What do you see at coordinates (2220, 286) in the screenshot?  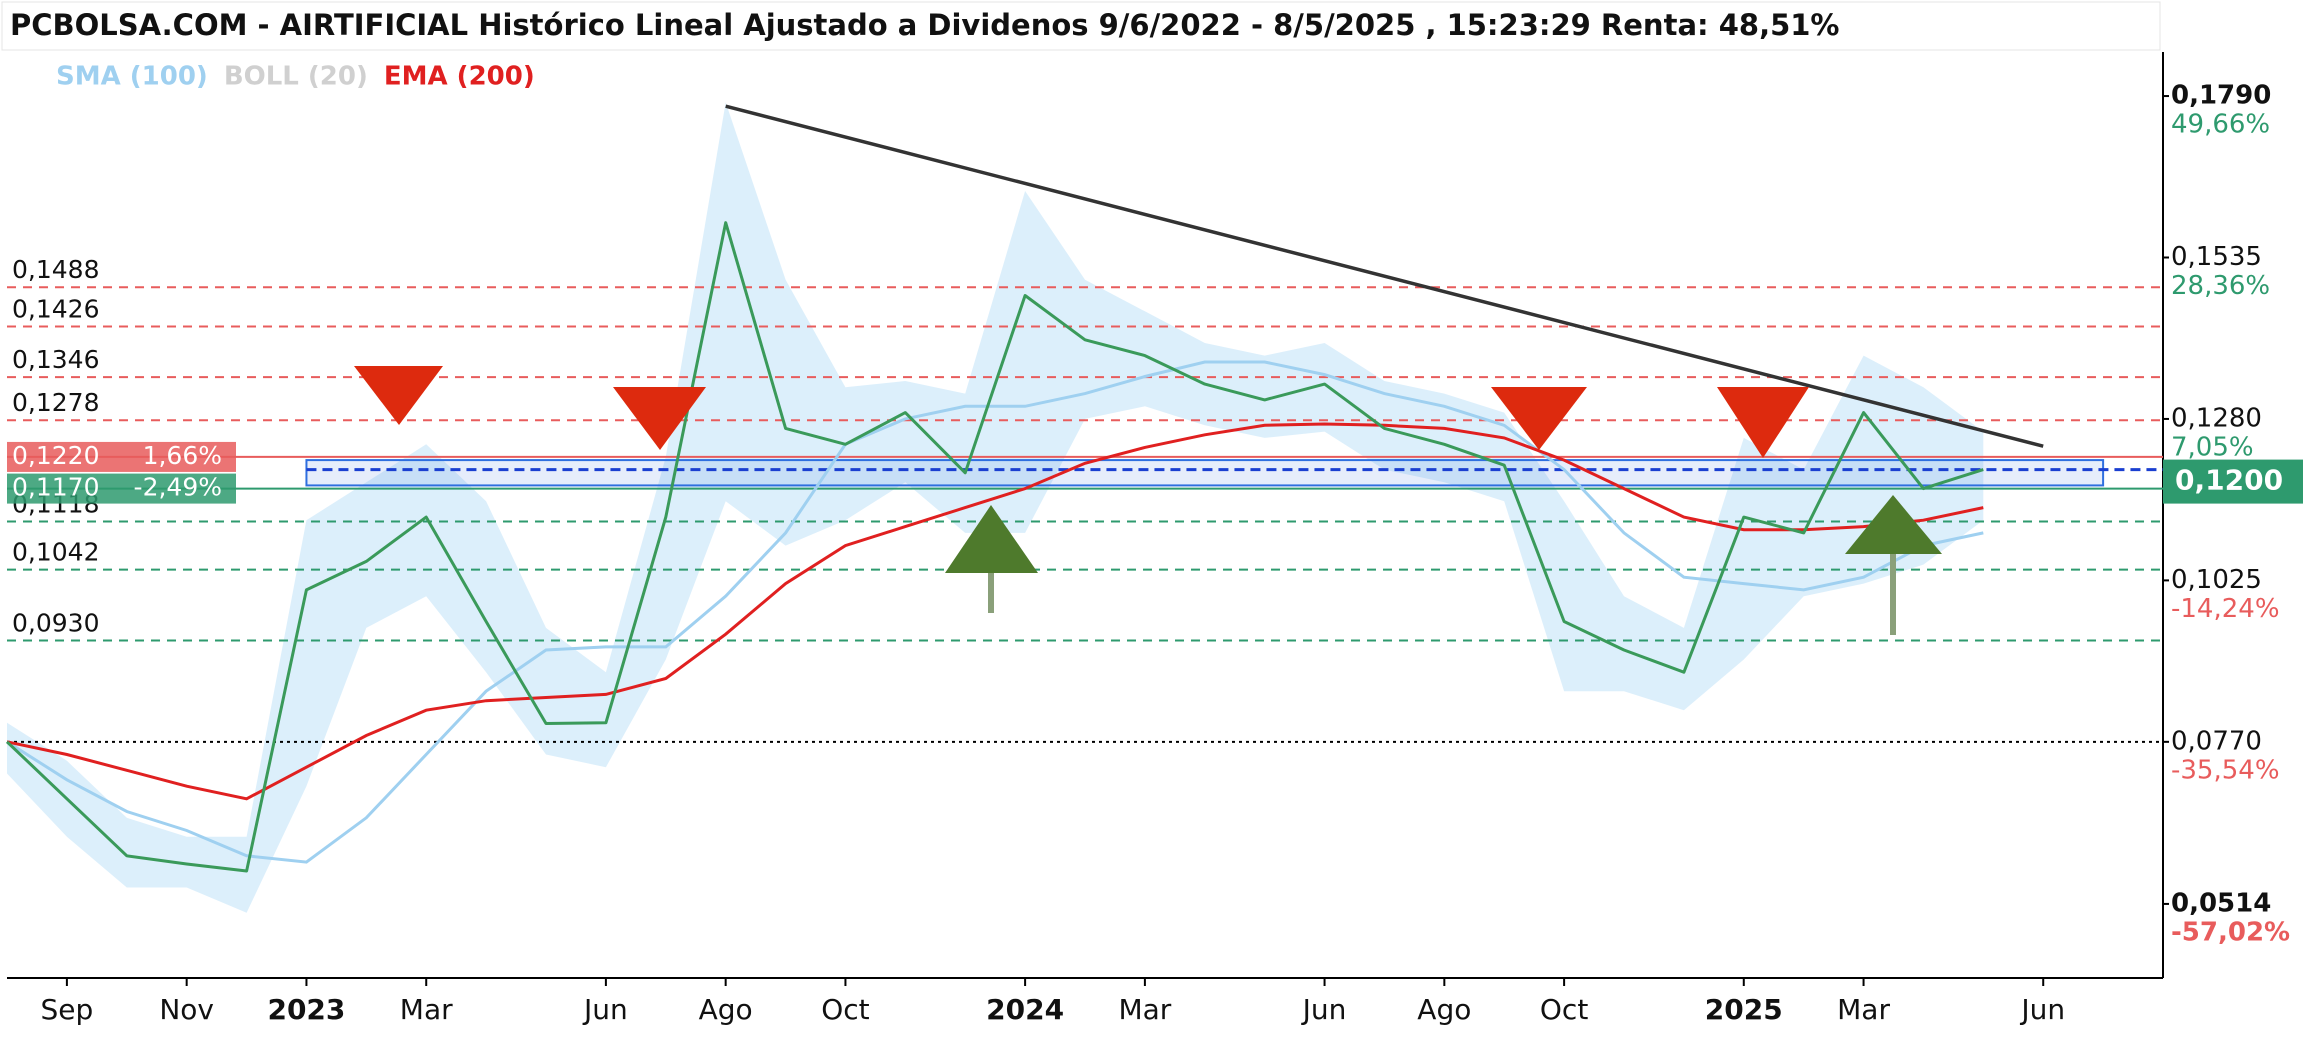 I see `y-tick-change: 28,36%` at bounding box center [2220, 286].